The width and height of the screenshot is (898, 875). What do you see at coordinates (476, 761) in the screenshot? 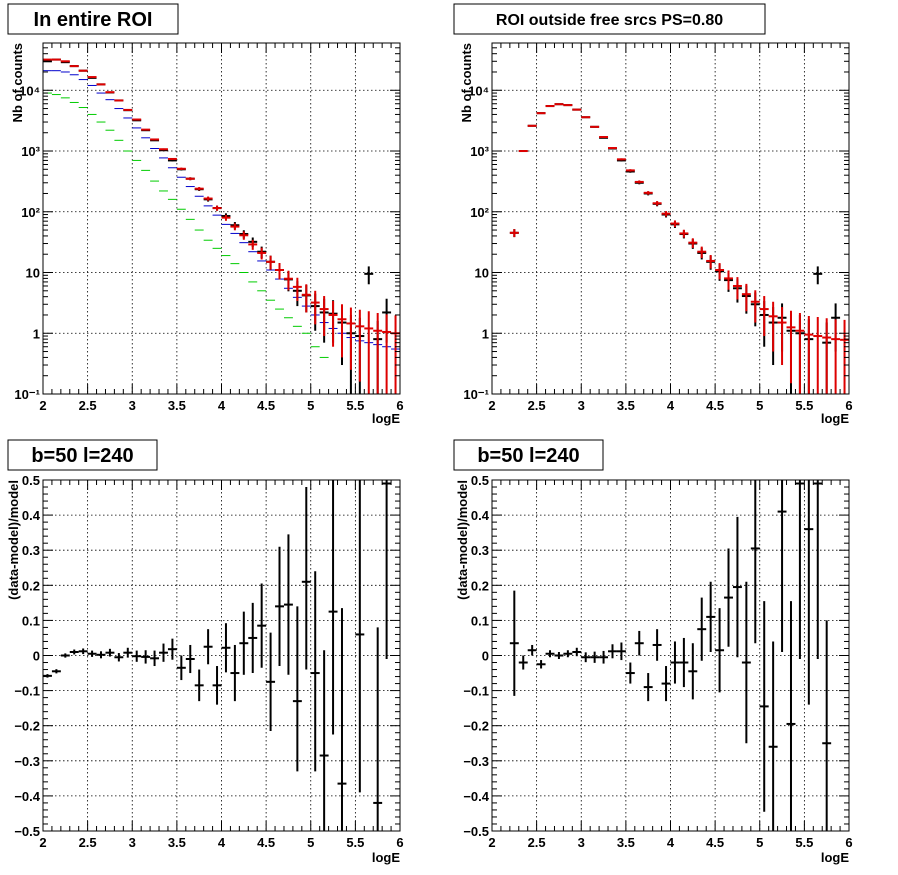
I see `y-tick-label: −0.3` at bounding box center [476, 761].